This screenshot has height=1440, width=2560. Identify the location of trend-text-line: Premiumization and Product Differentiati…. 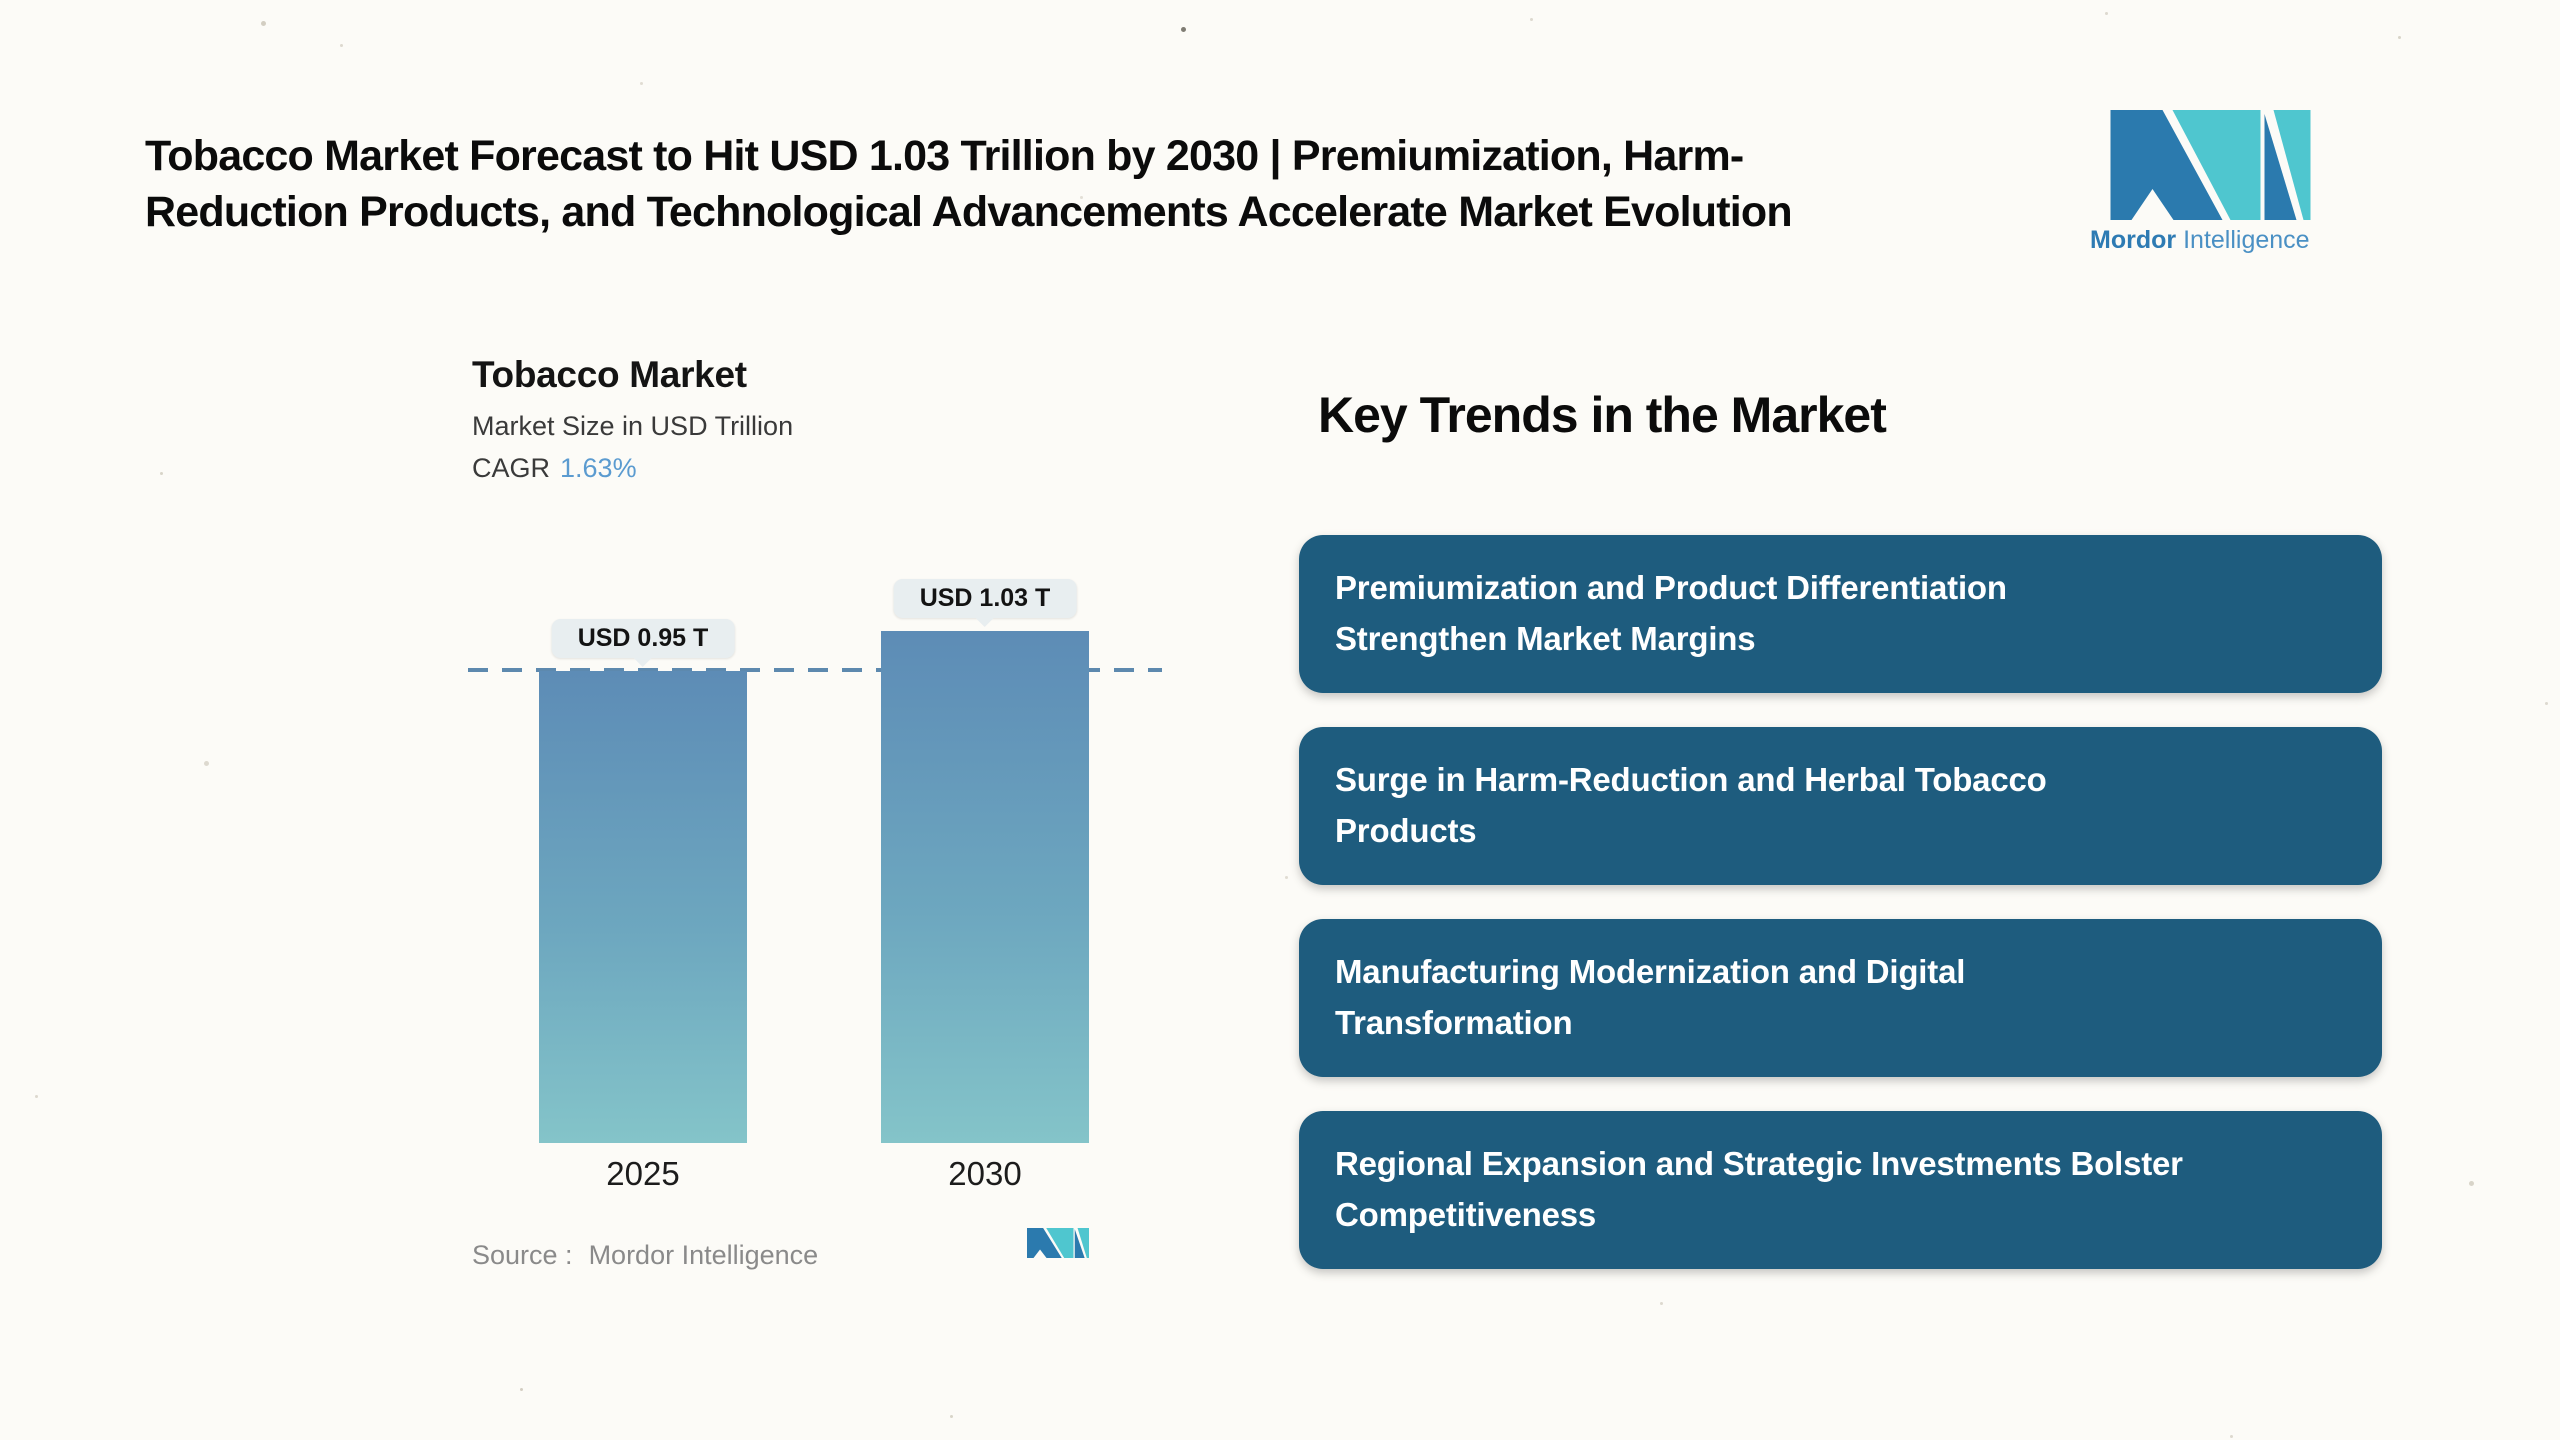
(1671, 587).